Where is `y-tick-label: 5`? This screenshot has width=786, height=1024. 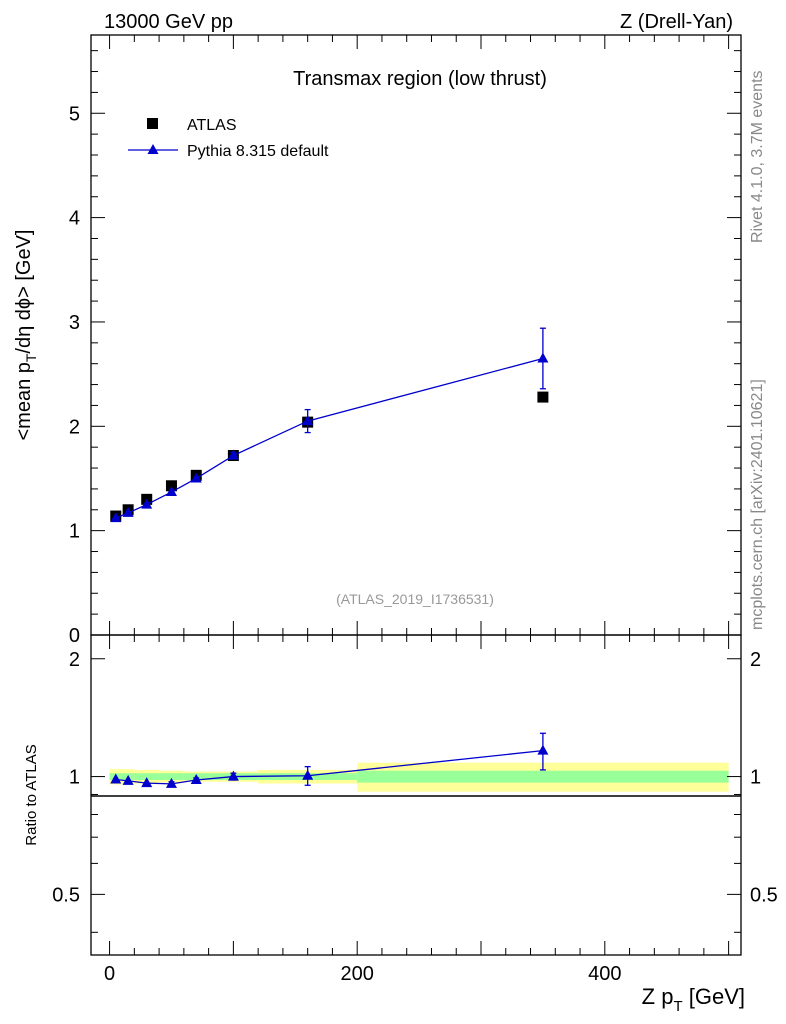 y-tick-label: 5 is located at coordinates (74, 114).